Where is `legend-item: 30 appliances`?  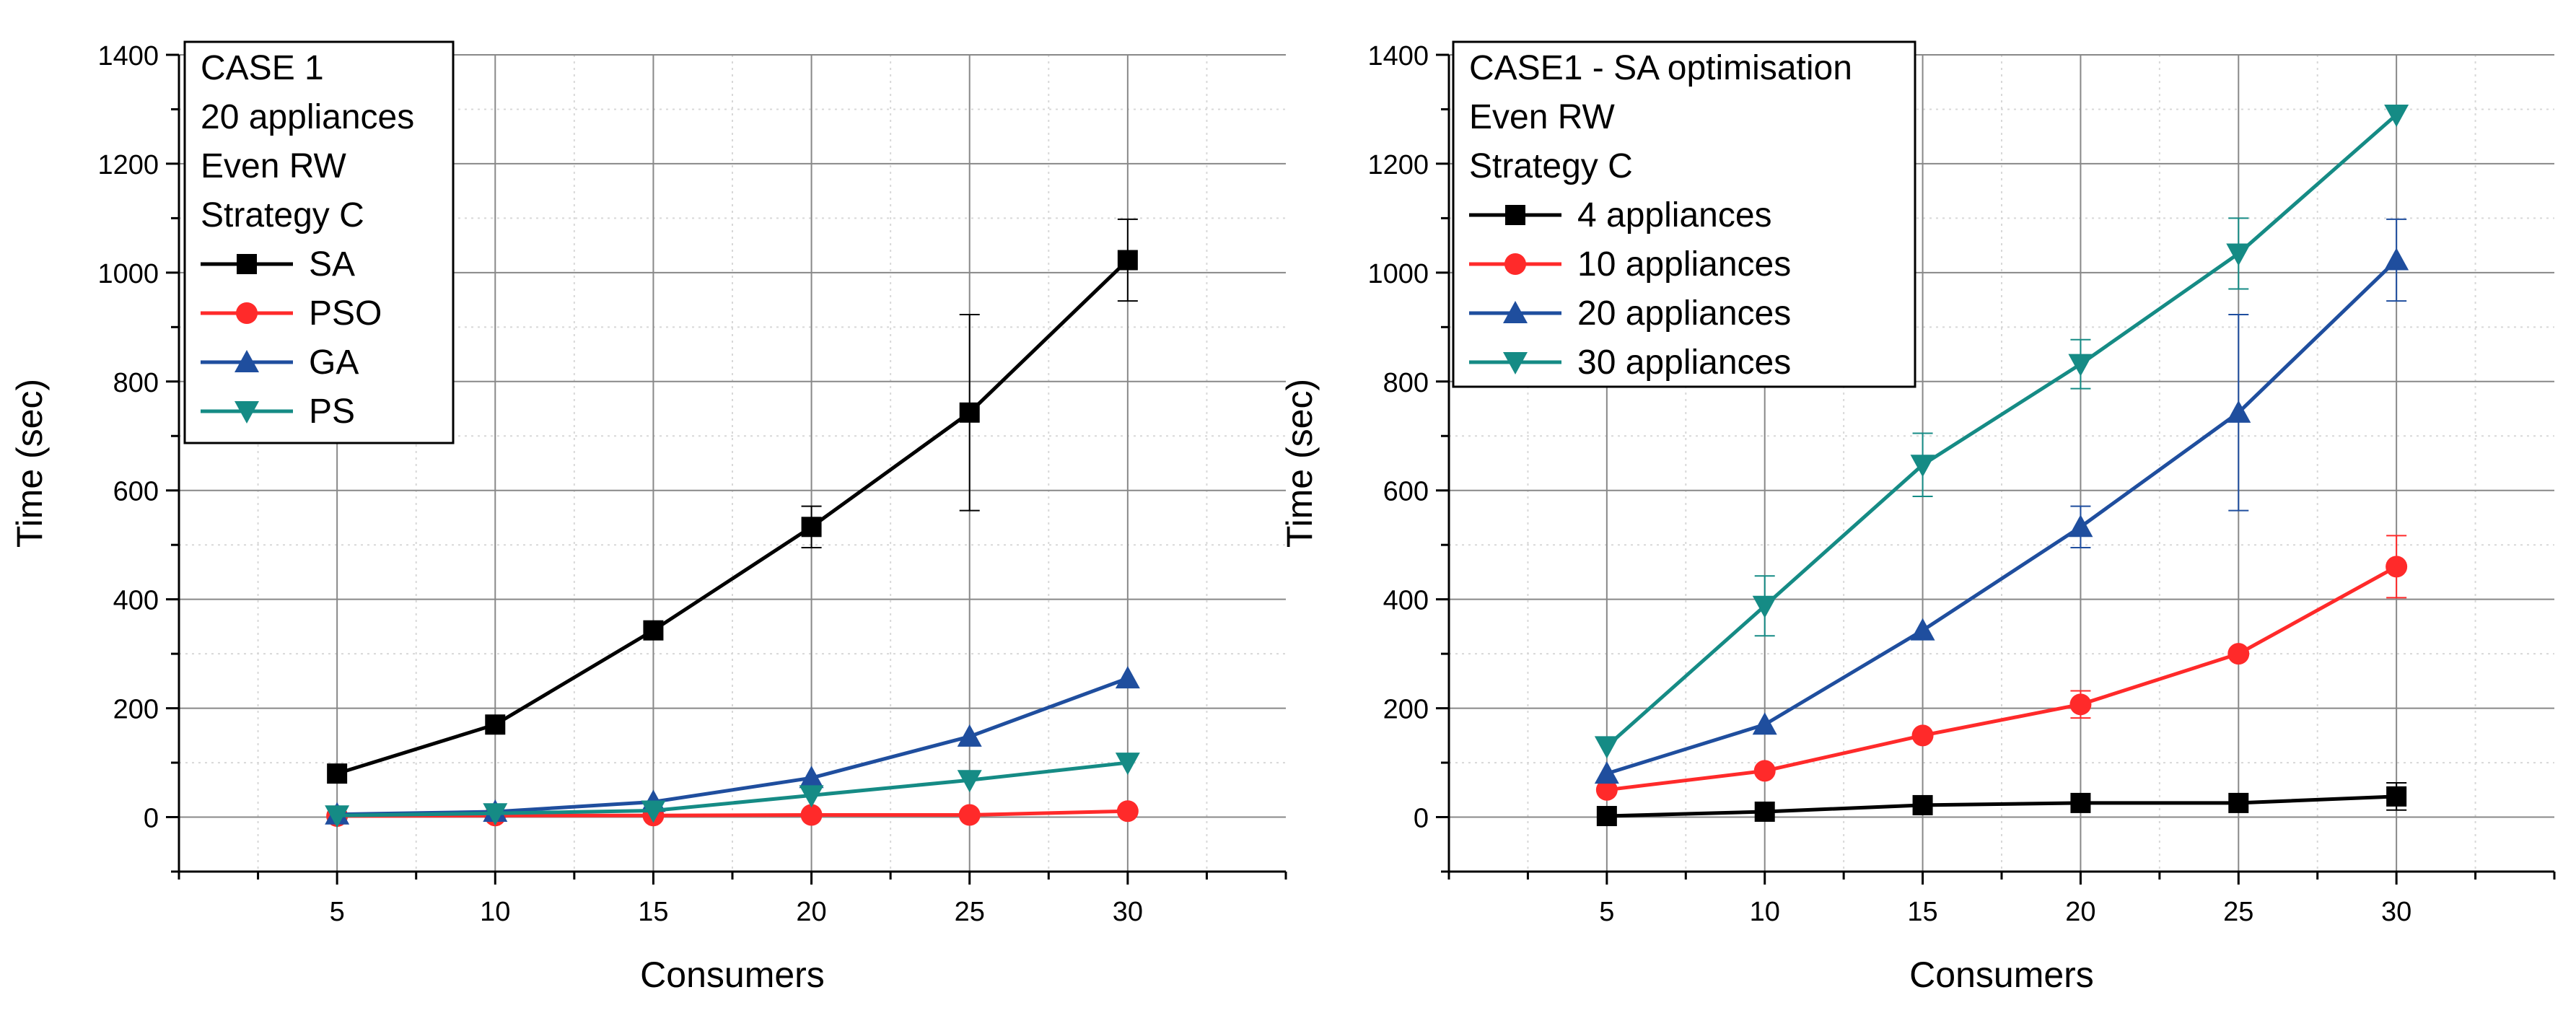 legend-item: 30 appliances is located at coordinates (1630, 362).